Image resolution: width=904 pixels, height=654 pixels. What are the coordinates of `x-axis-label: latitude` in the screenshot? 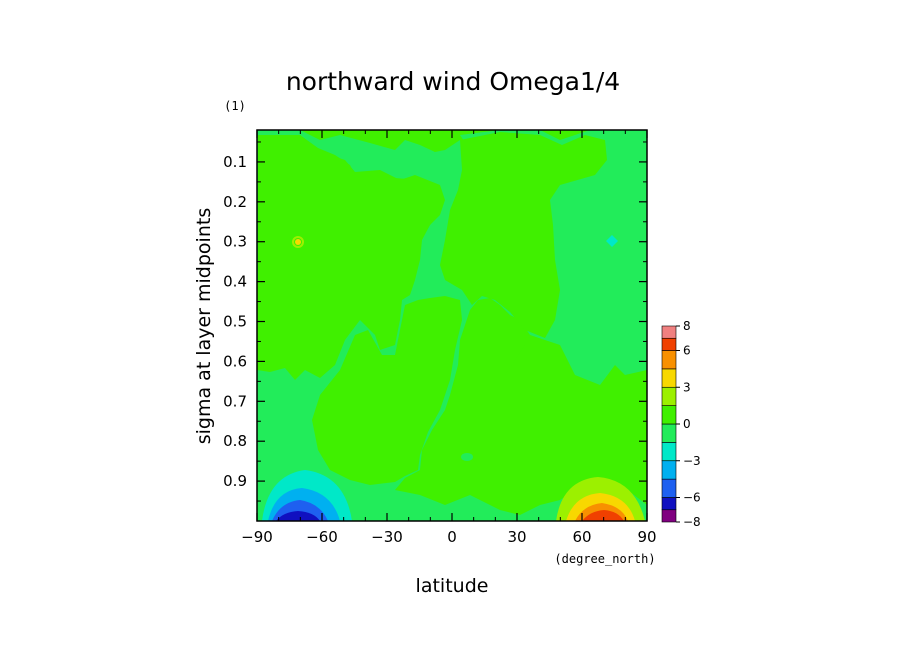 It's located at (452, 586).